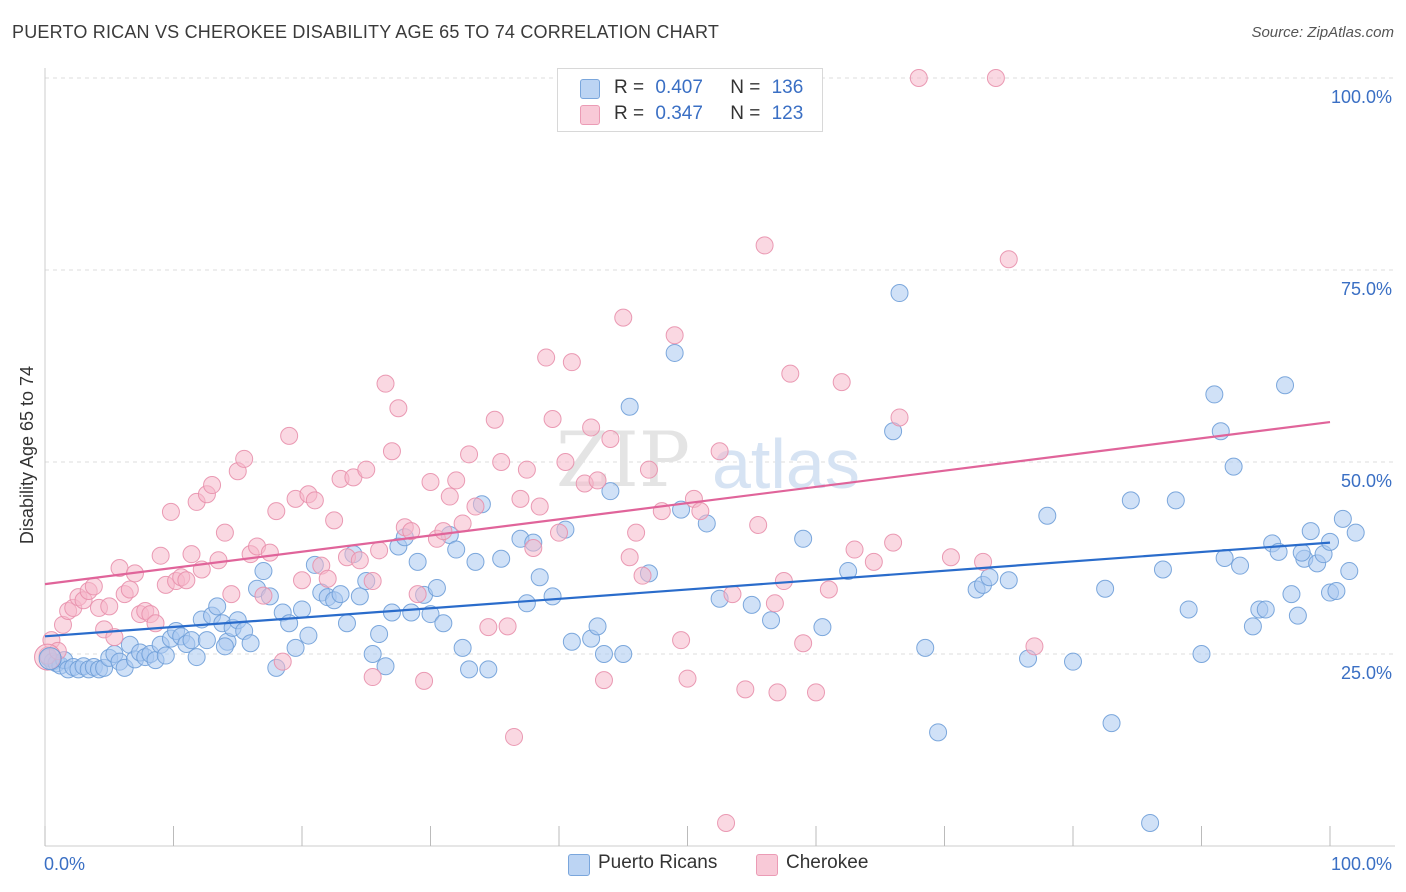 This screenshot has width=1406, height=892. Describe the element at coordinates (767, 865) in the screenshot. I see `bottom-legend-swatch-pink` at that location.